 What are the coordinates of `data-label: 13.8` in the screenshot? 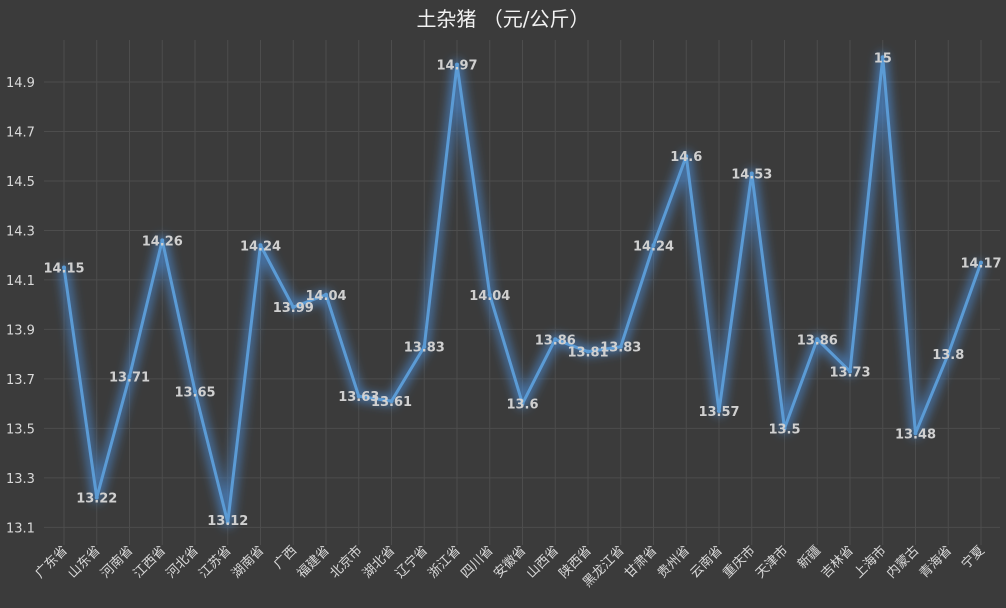 It's located at (948, 355).